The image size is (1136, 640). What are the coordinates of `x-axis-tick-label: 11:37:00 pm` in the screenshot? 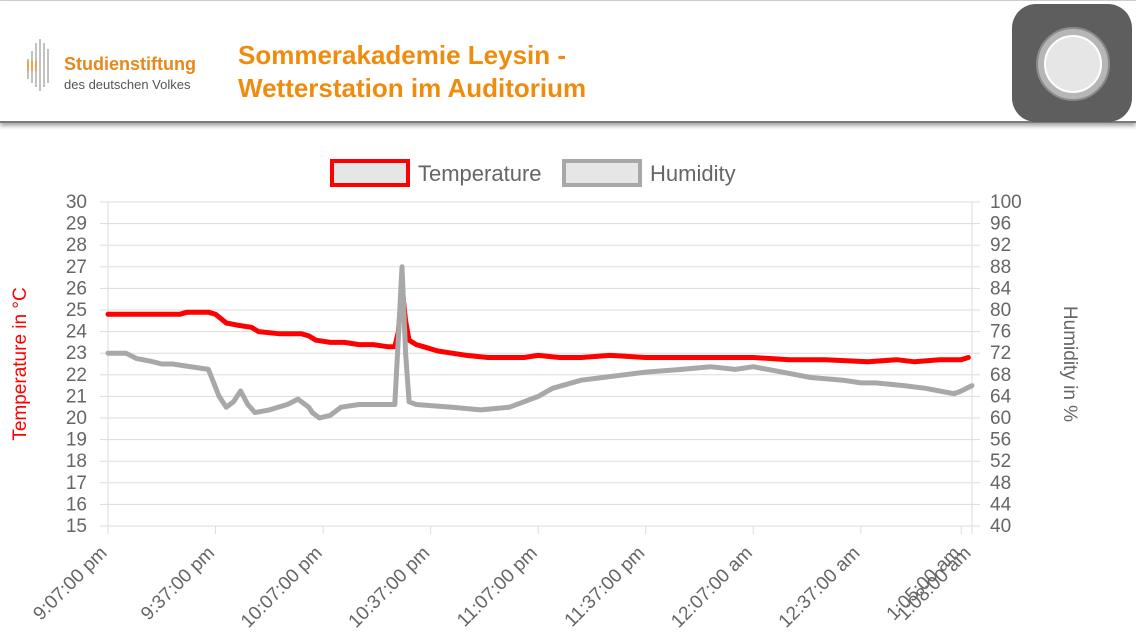 It's located at (605, 587).